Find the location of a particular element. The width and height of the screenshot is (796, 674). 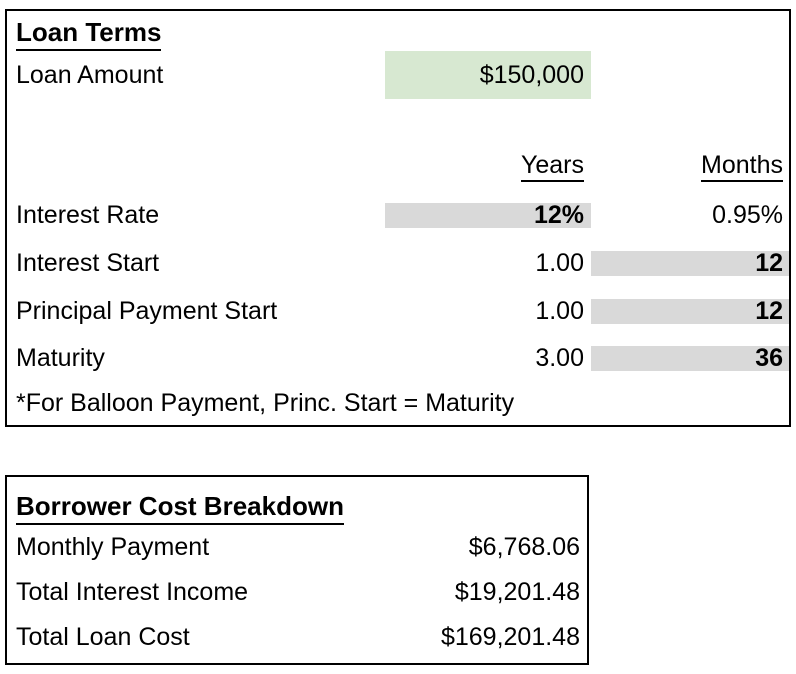

spacer-row is located at coordinates (398, 121).